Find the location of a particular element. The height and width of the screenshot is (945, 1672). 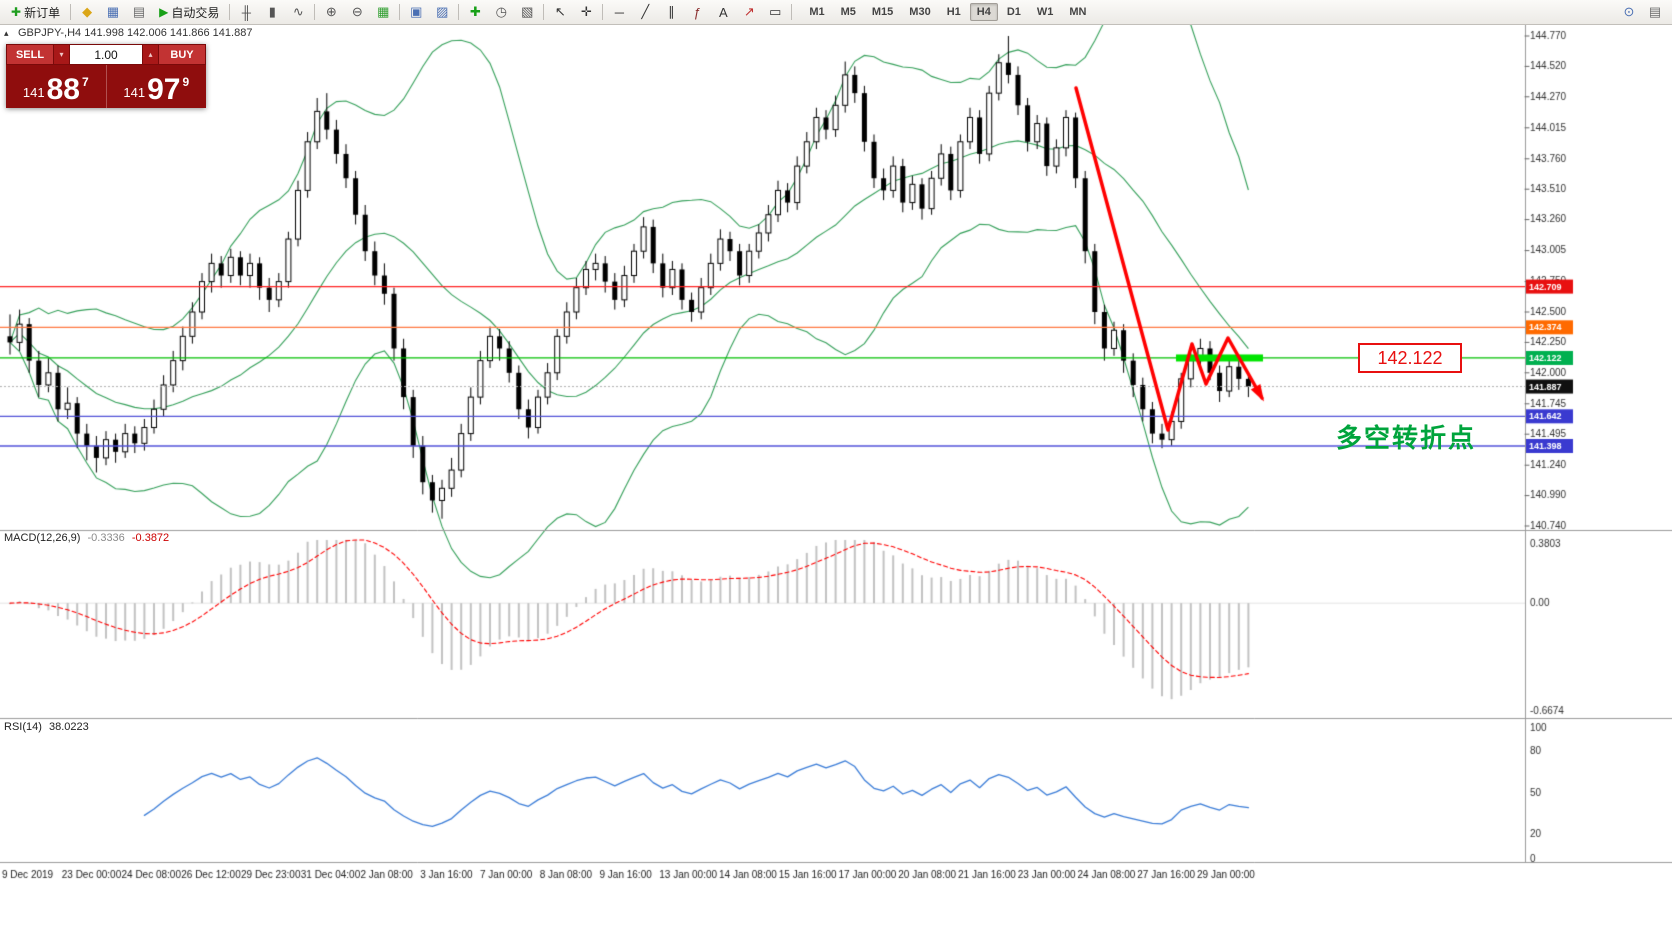

zoom-out-icon: ⊖ is located at coordinates (357, 12).